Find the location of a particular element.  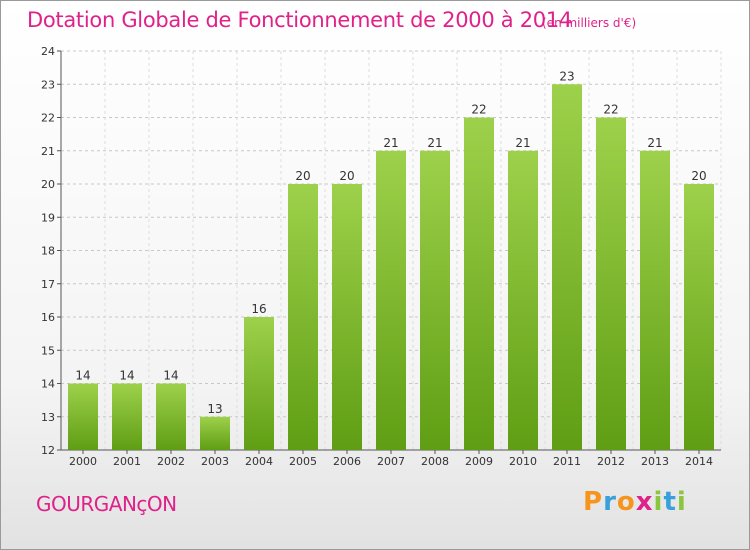

y-tick-label: 13 is located at coordinates (48, 417).